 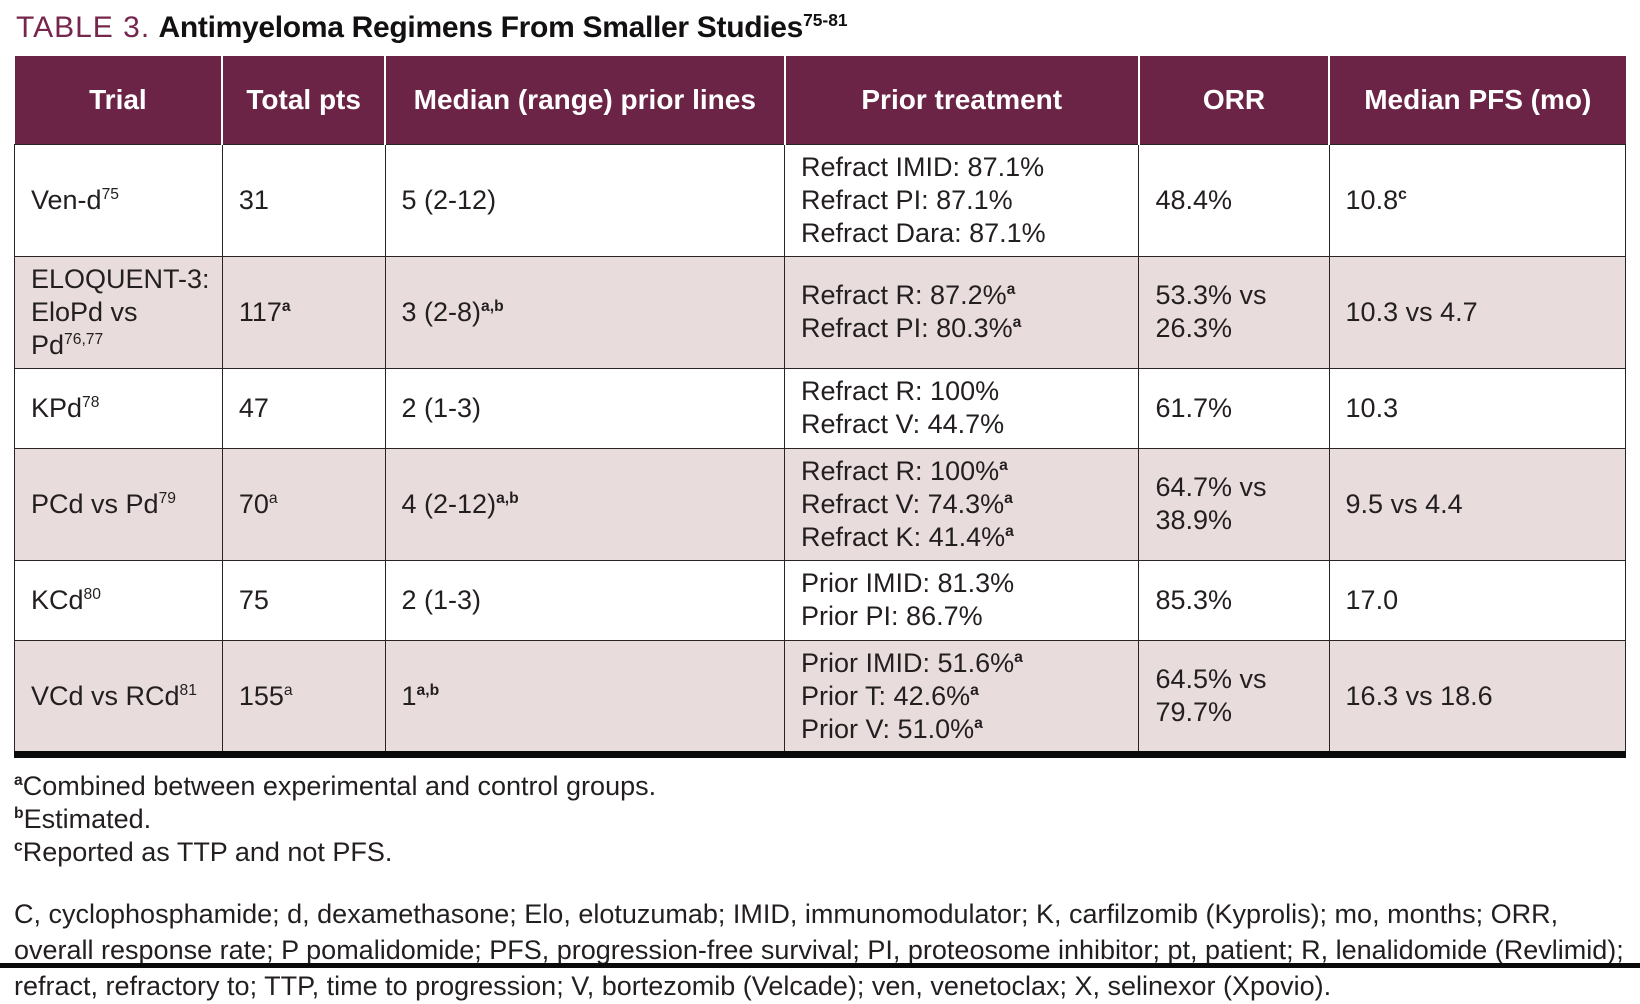 I want to click on footnote: bEstimated., so click(x=820, y=819).